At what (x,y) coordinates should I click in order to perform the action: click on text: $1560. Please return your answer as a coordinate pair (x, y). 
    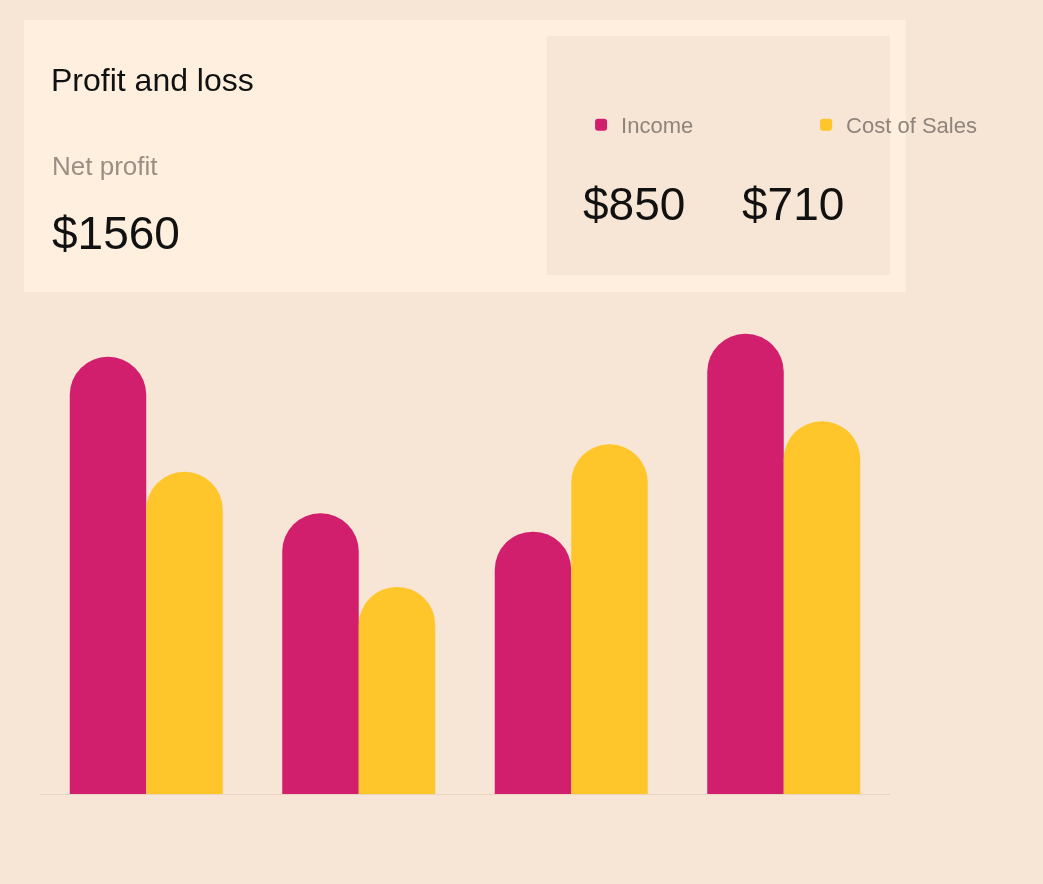
    Looking at the image, I should click on (116, 233).